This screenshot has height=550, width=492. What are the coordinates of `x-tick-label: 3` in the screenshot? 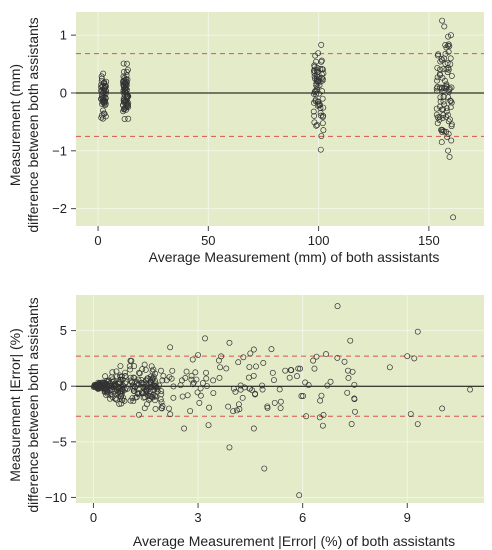 It's located at (197, 517).